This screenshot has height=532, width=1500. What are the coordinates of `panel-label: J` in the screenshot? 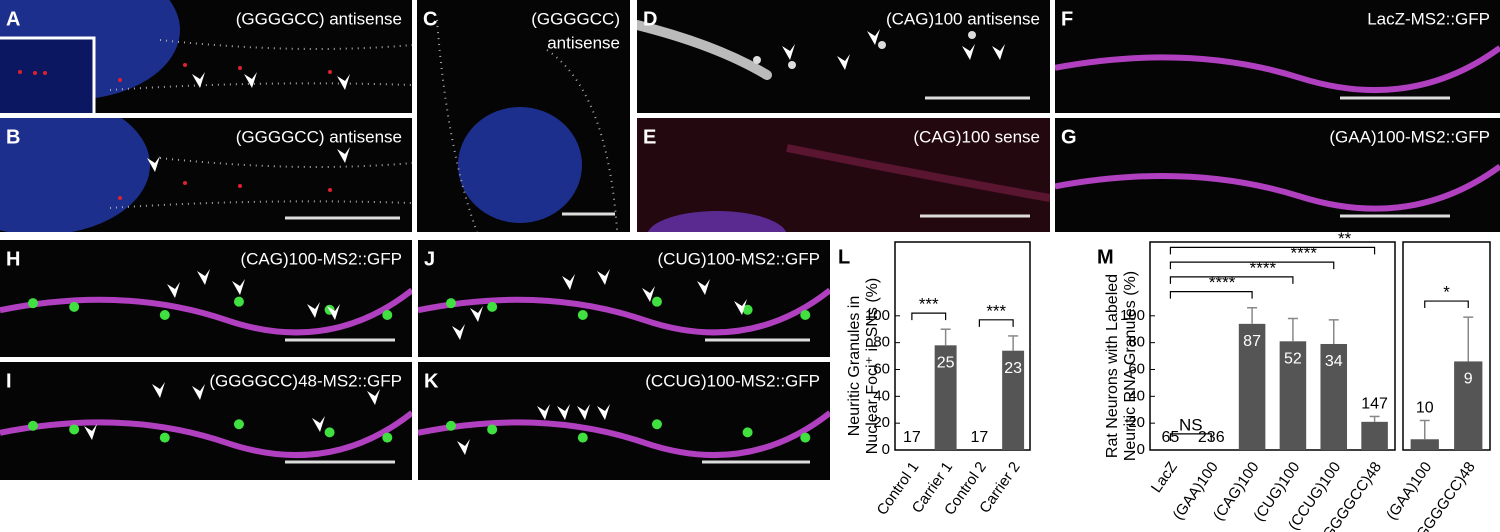 It's located at (429, 259).